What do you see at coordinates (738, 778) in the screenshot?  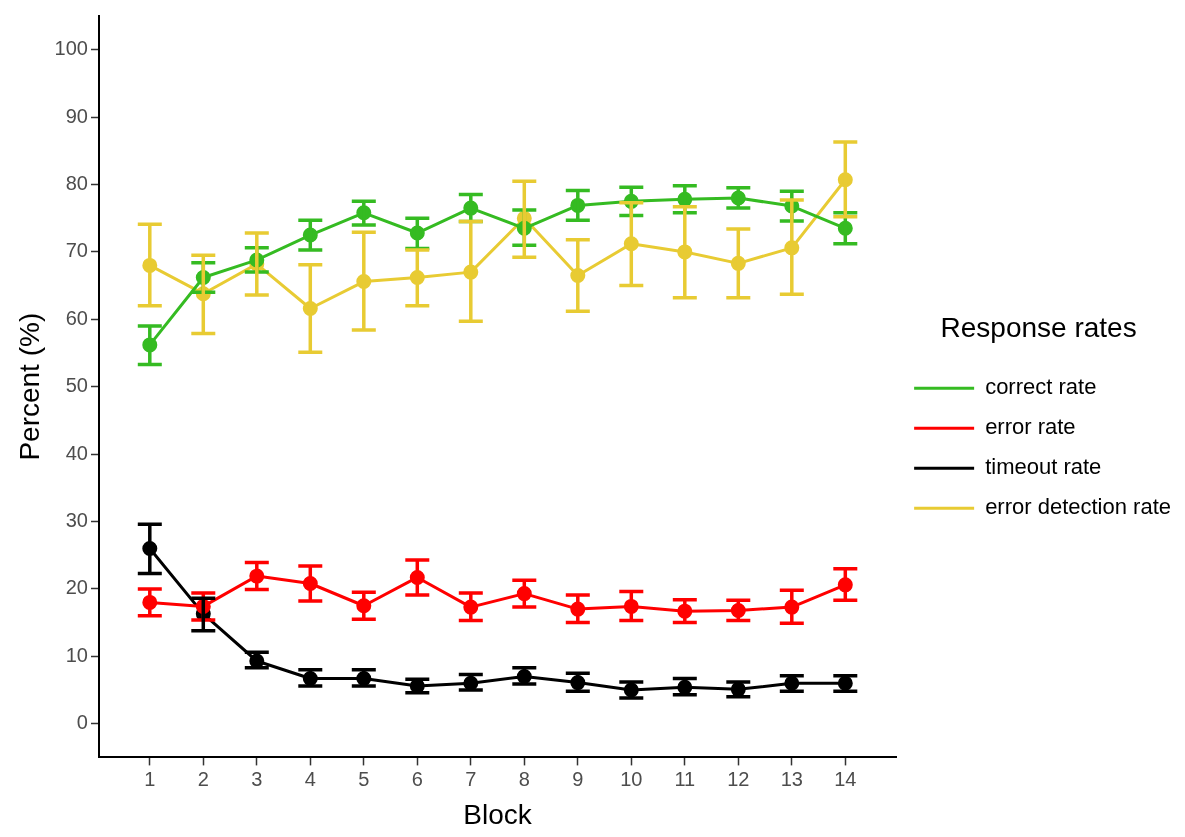 I see `x-tick-label: 12` at bounding box center [738, 778].